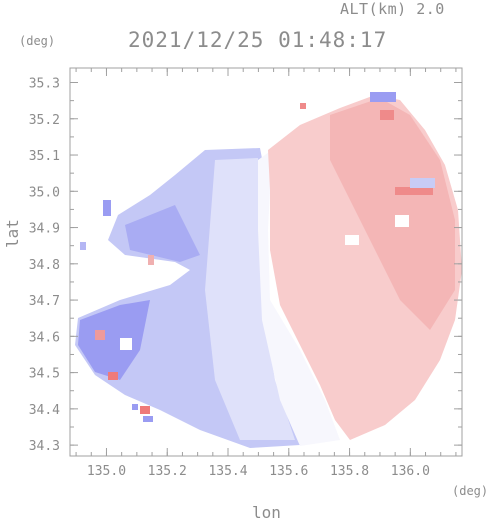 Image resolution: width=491 pixels, height=521 pixels. I want to click on y-tick-label: 34.4, so click(44, 410).